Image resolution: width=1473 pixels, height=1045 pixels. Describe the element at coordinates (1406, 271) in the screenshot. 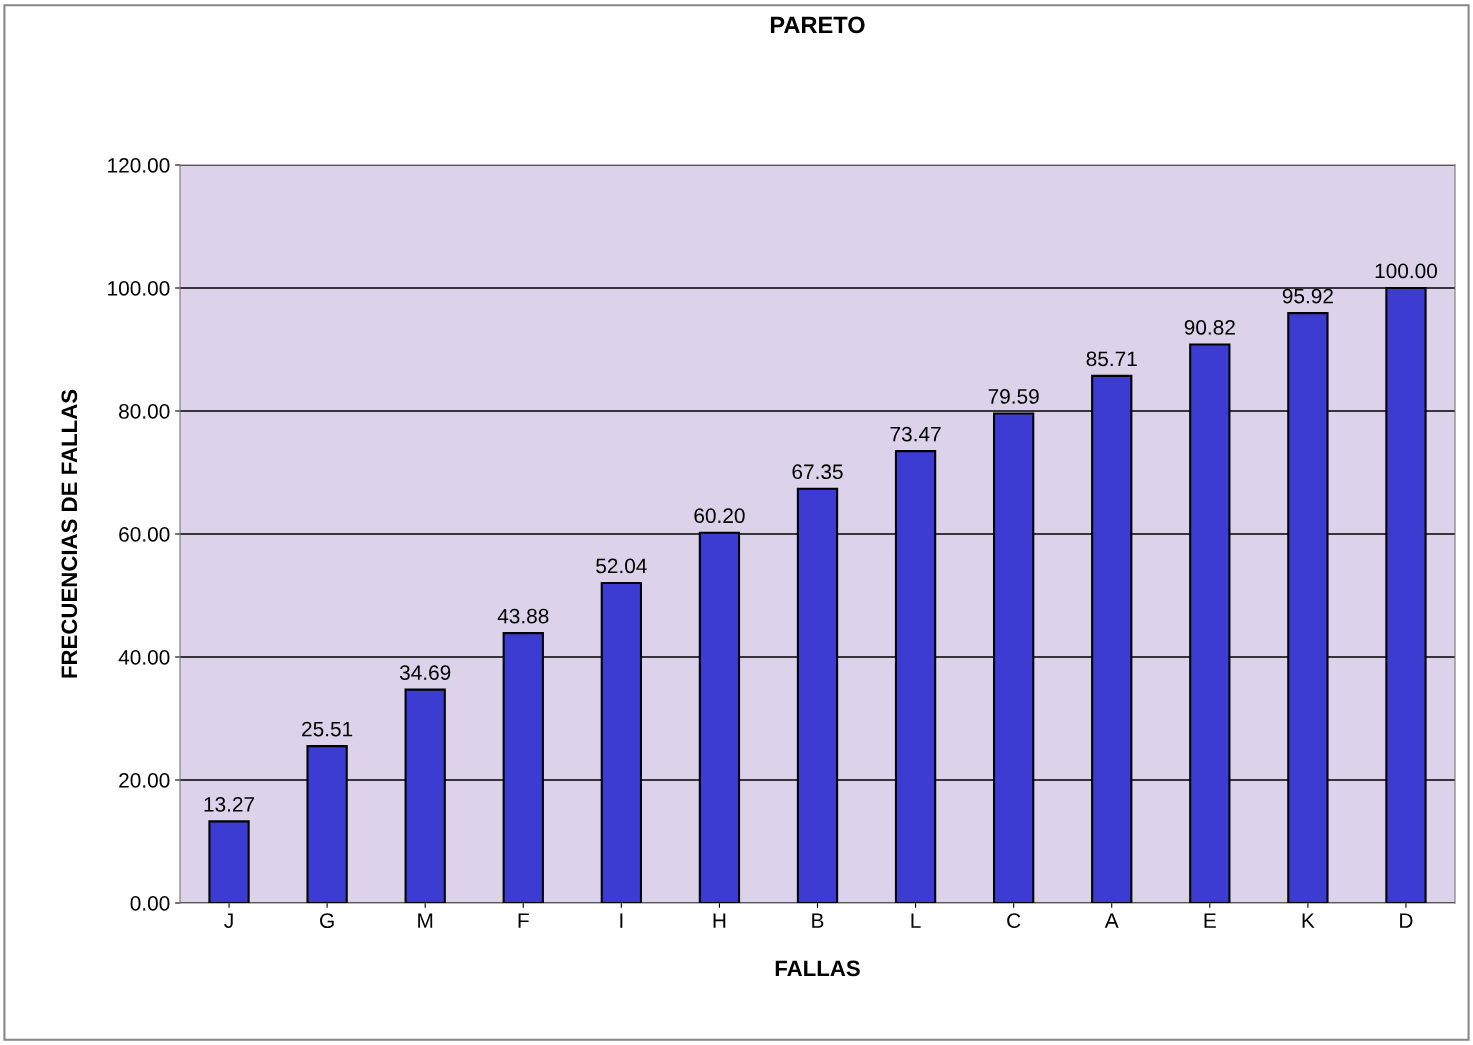

I see `data-label: 100.00` at that location.